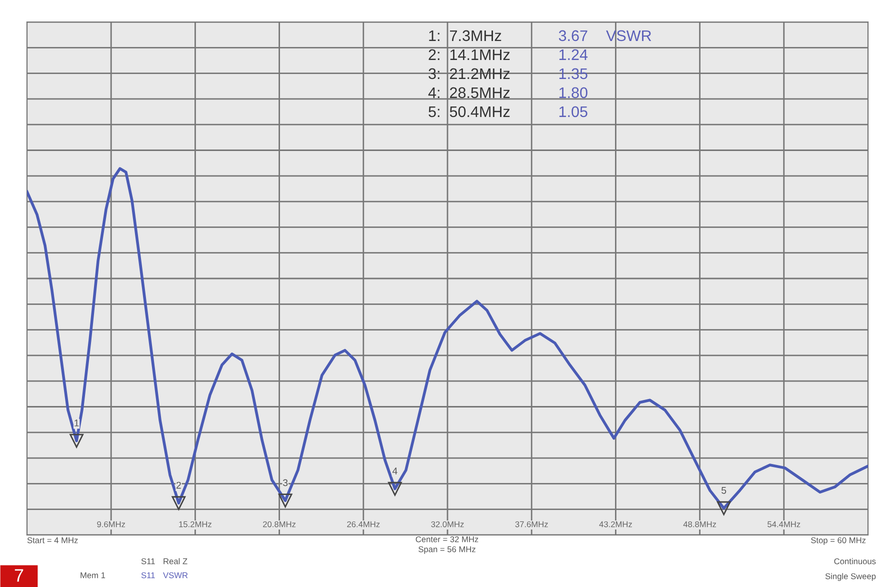 The width and height of the screenshot is (878, 587). I want to click on text: Real Z, so click(176, 561).